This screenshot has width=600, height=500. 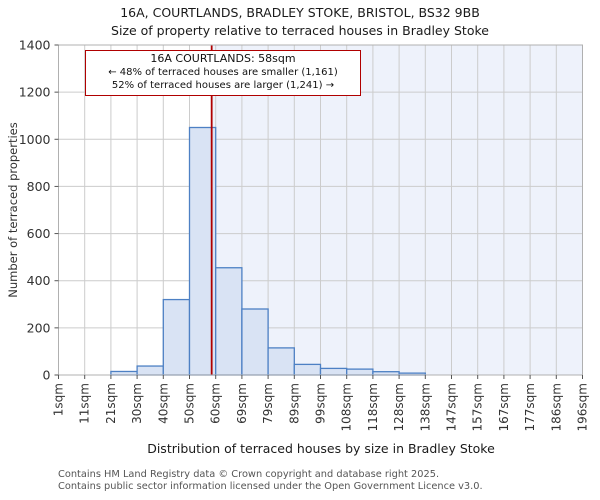 What do you see at coordinates (321, 403) in the screenshot?
I see `x-tick-label: 99sqm` at bounding box center [321, 403].